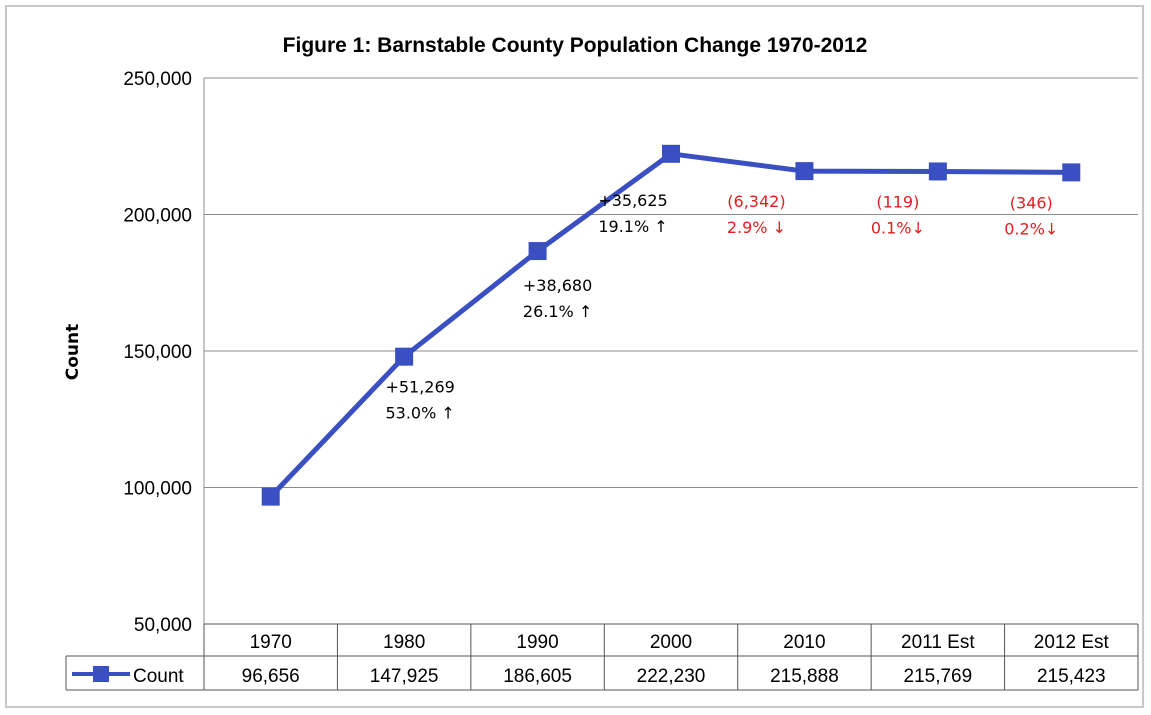 The width and height of the screenshot is (1151, 715). I want to click on x-tick-label: 1980, so click(404, 642).